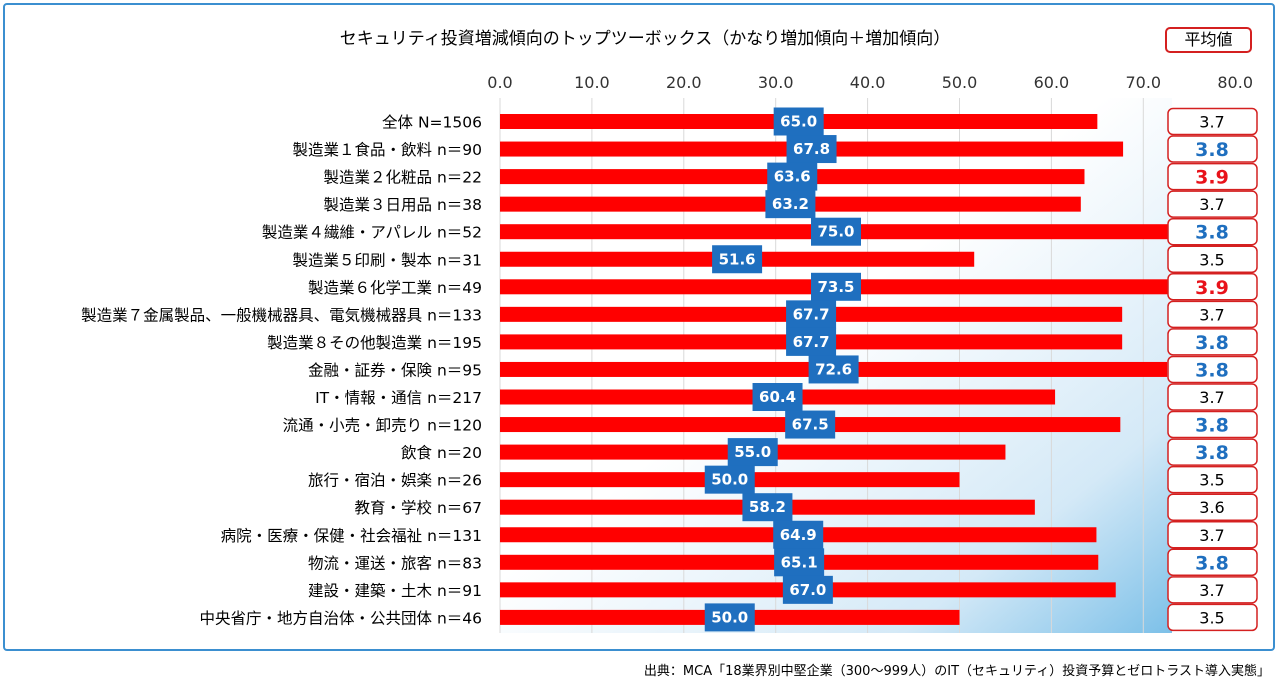 The width and height of the screenshot is (1280, 688). Describe the element at coordinates (776, 82) in the screenshot. I see `x-tick-label: 30.0` at that location.